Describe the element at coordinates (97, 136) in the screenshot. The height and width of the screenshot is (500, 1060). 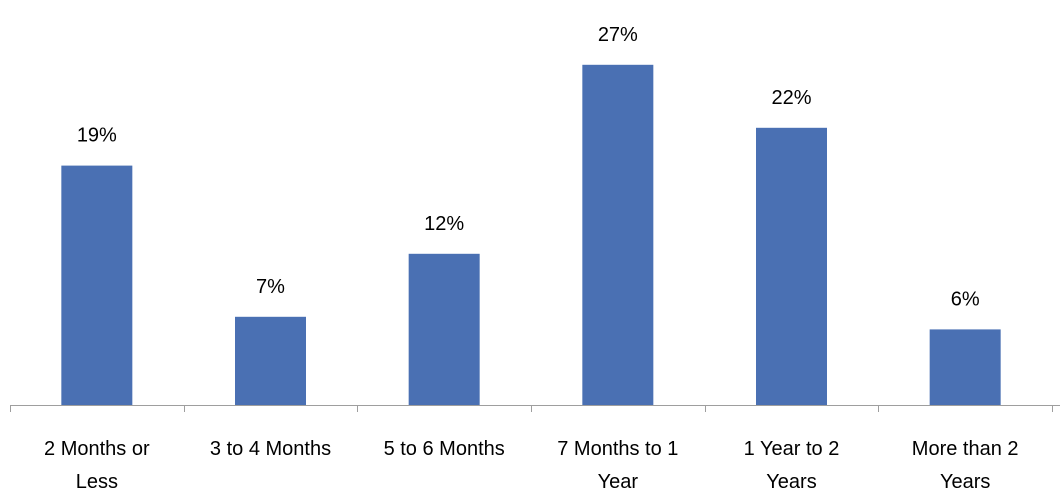
I see `data-label: 19%` at that location.